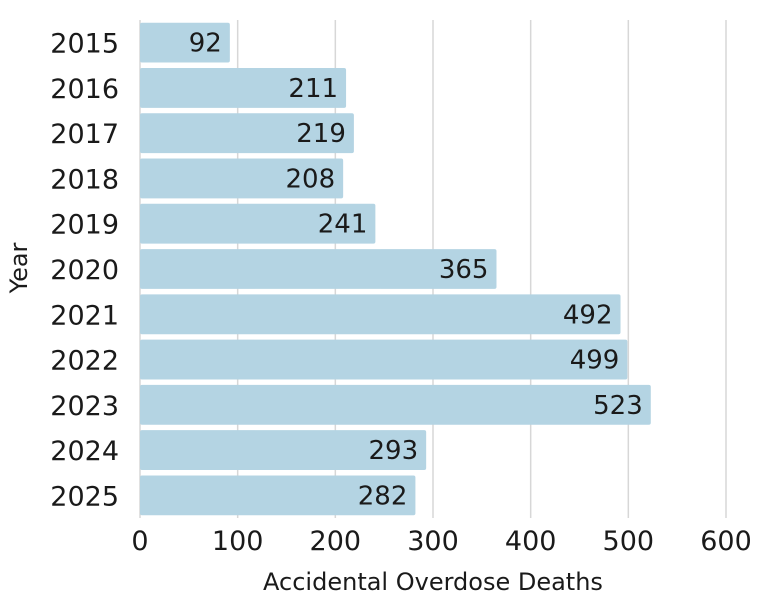 The image size is (768, 607). What do you see at coordinates (343, 225) in the screenshot?
I see `bar-value-label: 241` at bounding box center [343, 225].